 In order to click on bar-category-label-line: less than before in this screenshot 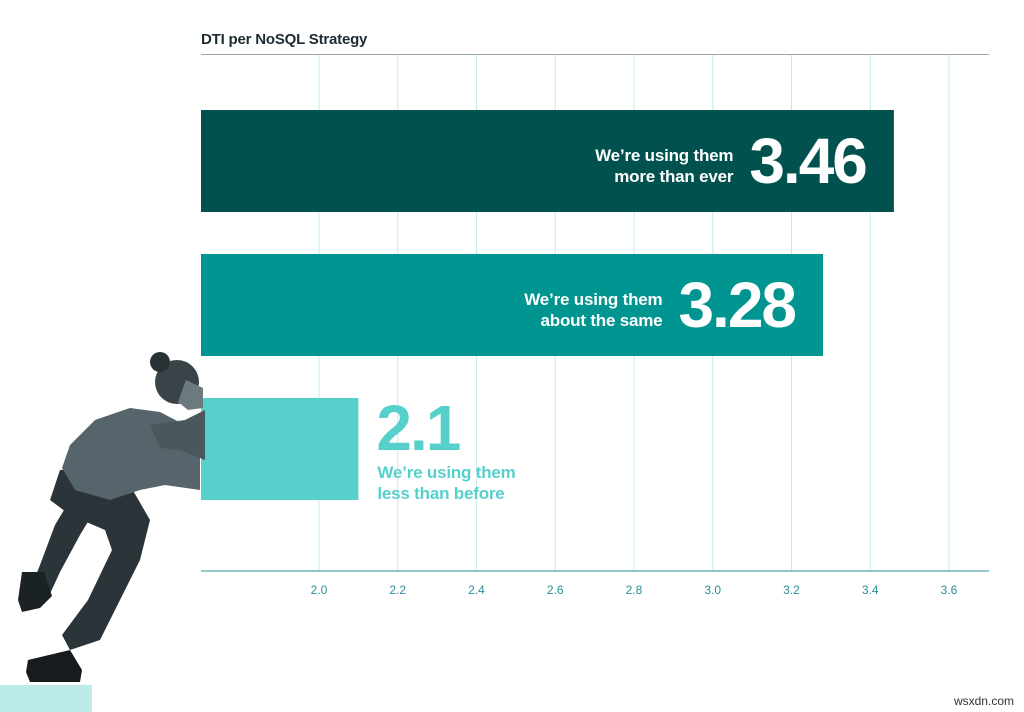, I will do `click(441, 493)`.